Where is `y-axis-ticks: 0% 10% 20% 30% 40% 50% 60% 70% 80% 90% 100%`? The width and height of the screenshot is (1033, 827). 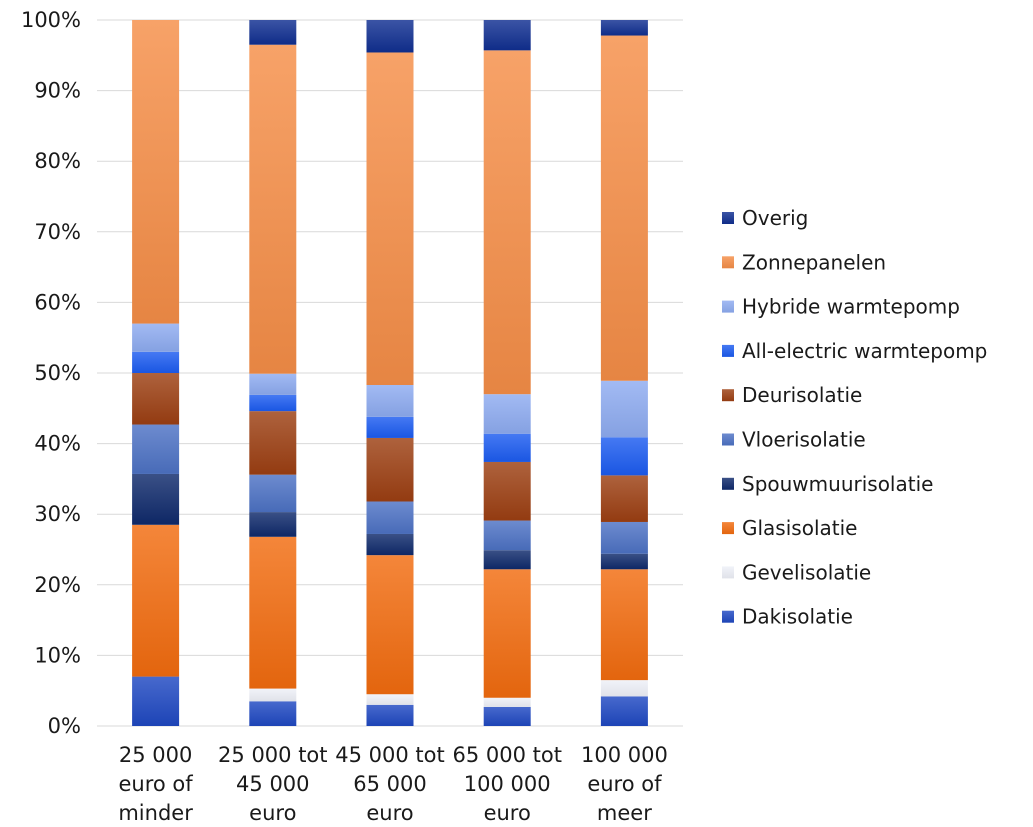
y-axis-ticks: 0% 10% 20% 30% 40% 50% 60% 70% 80% 90% 100% is located at coordinates (51, 373).